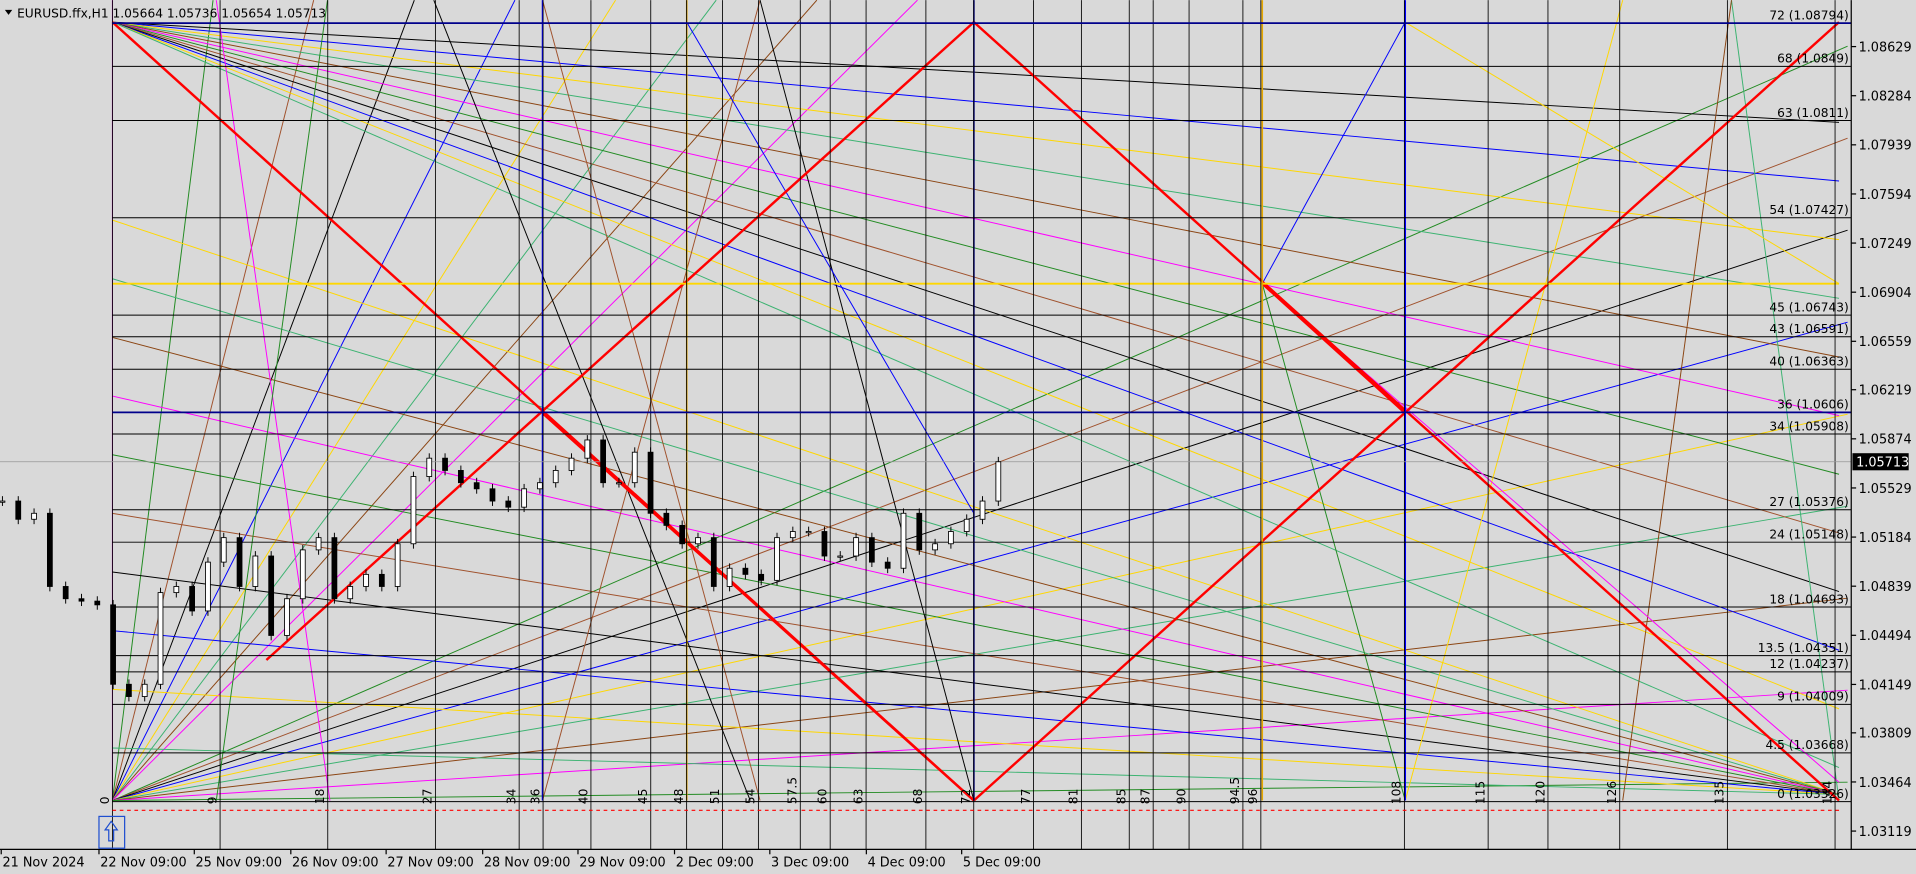  I want to click on degree-label: 87, so click(1146, 797).